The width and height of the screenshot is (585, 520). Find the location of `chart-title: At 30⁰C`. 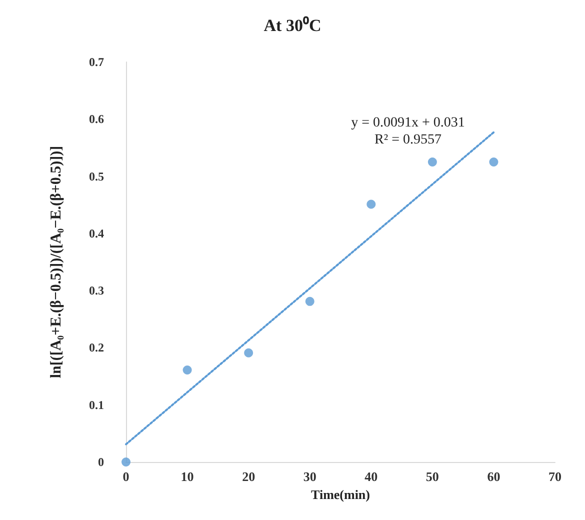

chart-title: At 30⁰C is located at coordinates (293, 25).